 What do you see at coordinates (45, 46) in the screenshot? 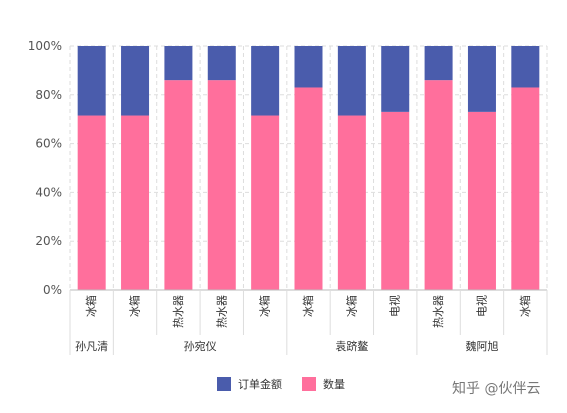
I see `y-tick-label: 100%` at bounding box center [45, 46].